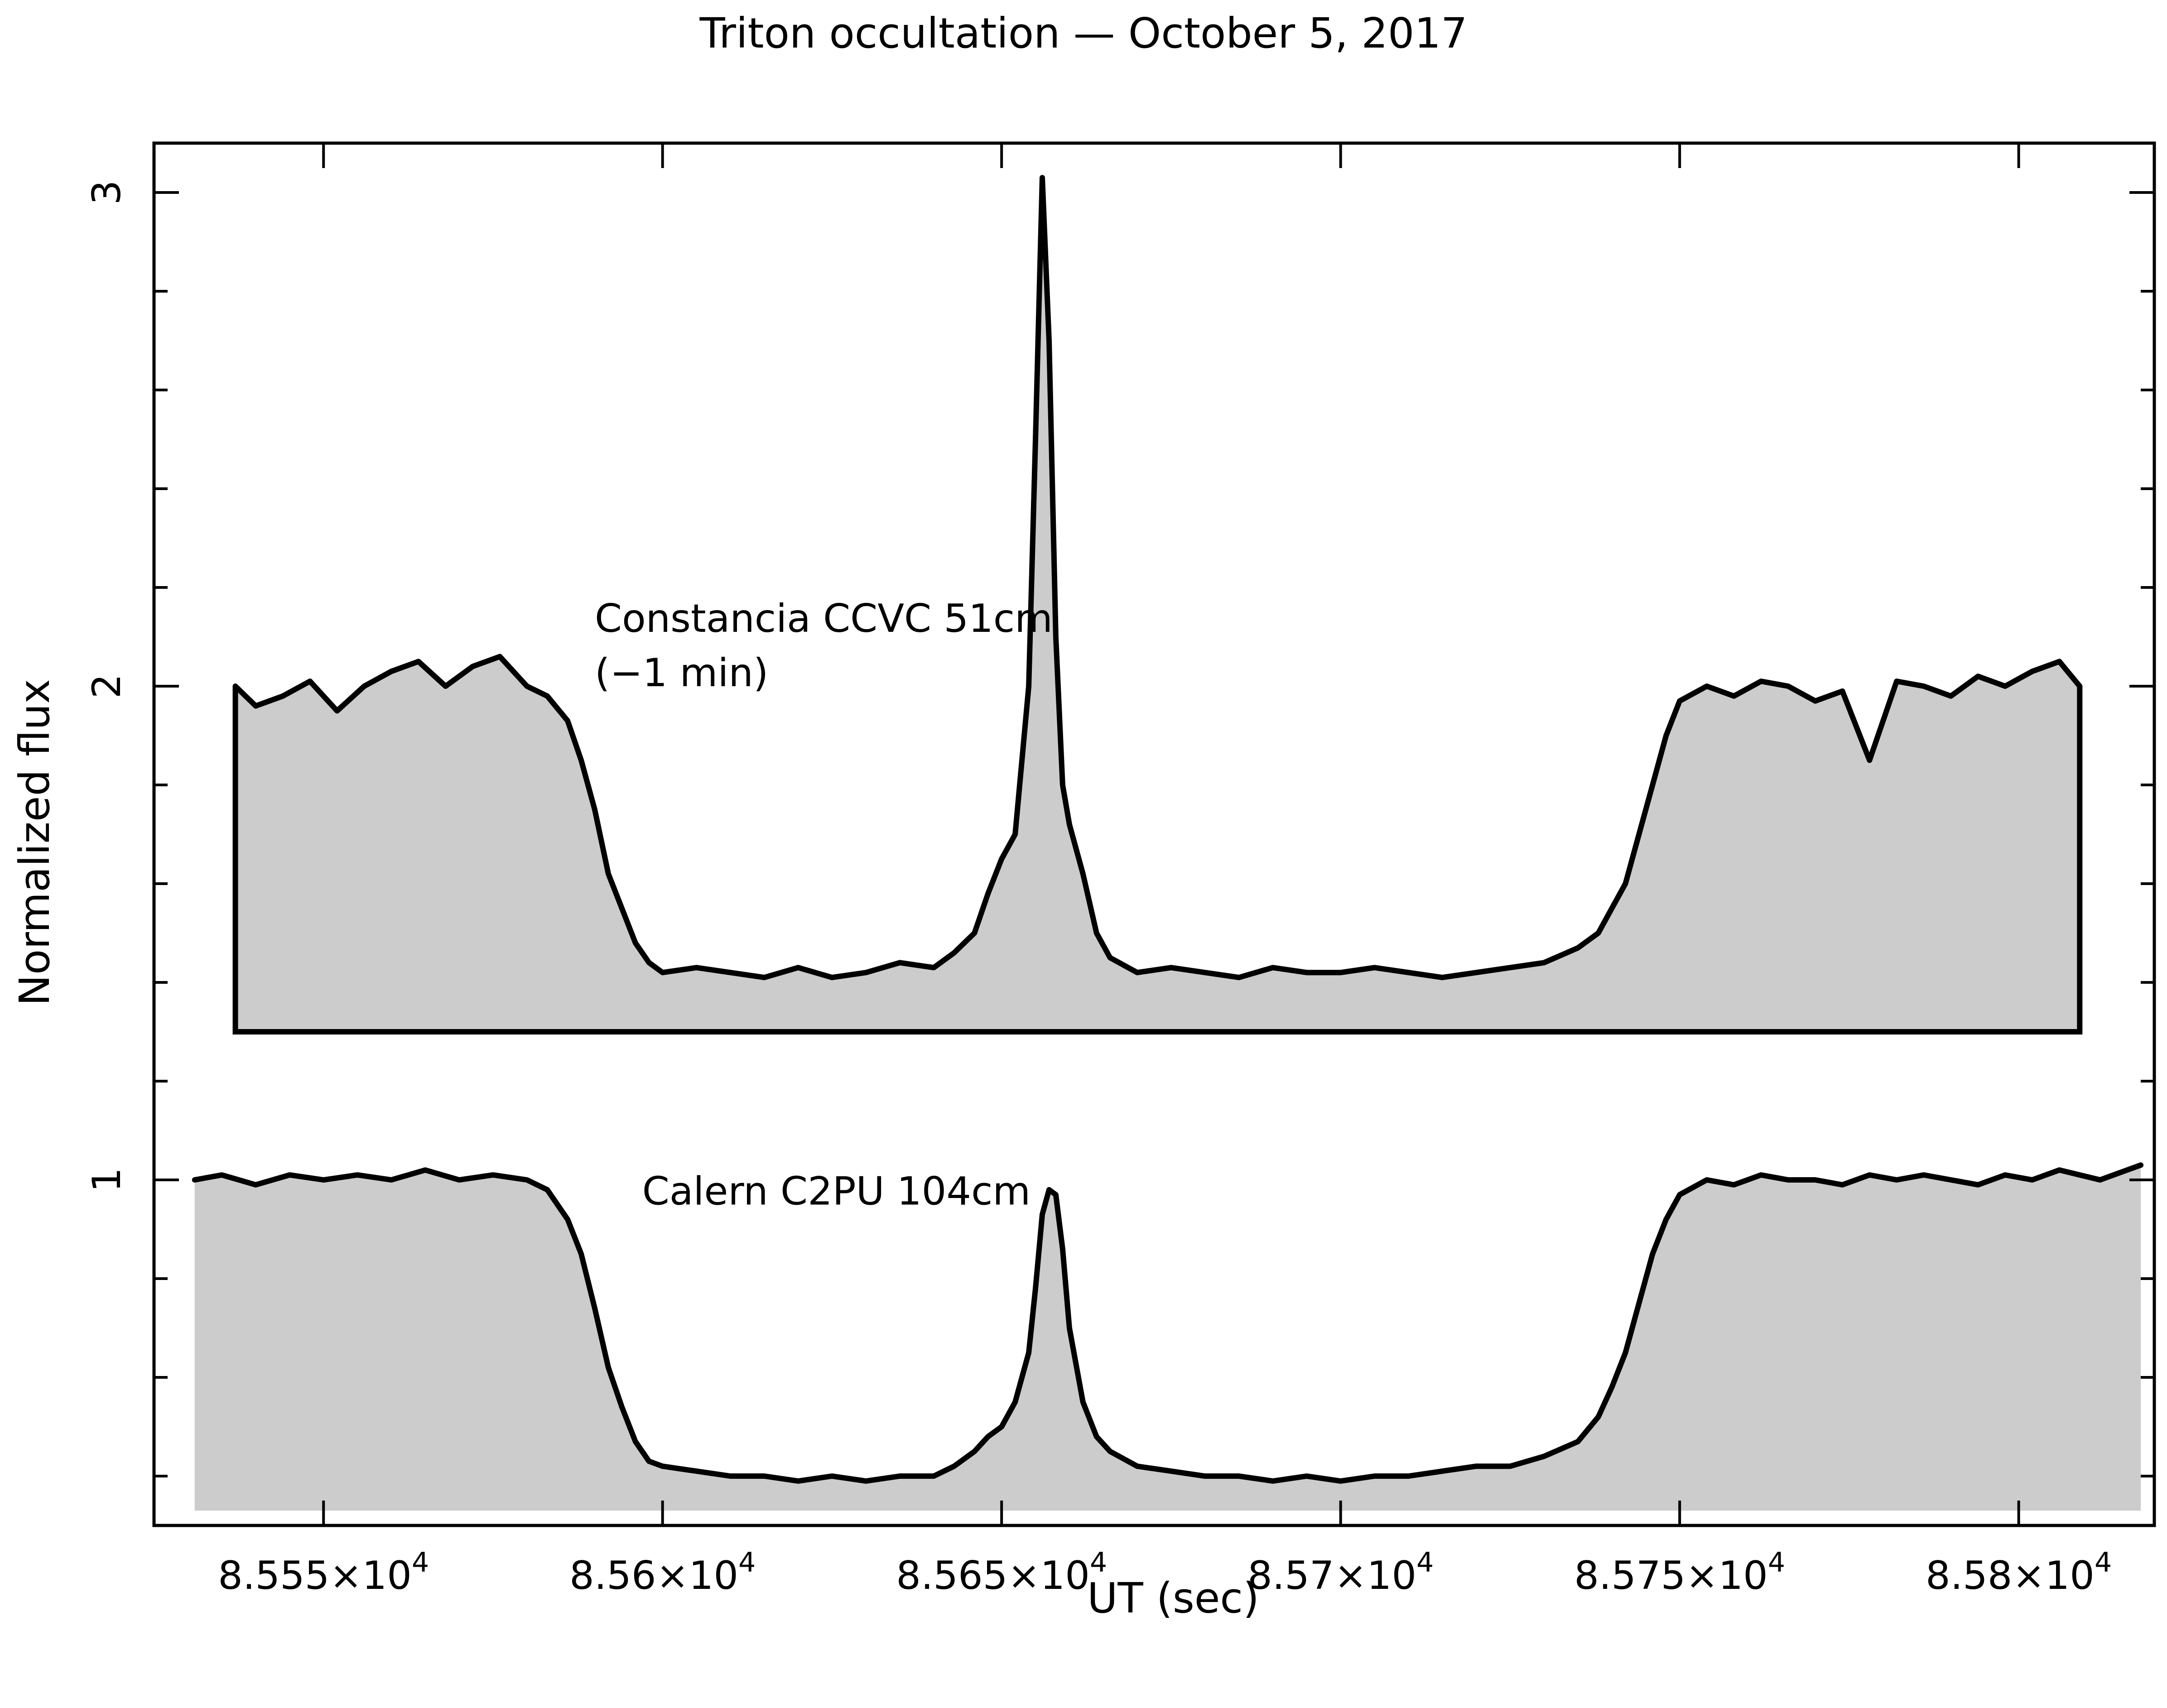 The image size is (2167, 1708). Describe the element at coordinates (824, 618) in the screenshot. I see `annotation-1: Constancia CCVC 51cm` at that location.